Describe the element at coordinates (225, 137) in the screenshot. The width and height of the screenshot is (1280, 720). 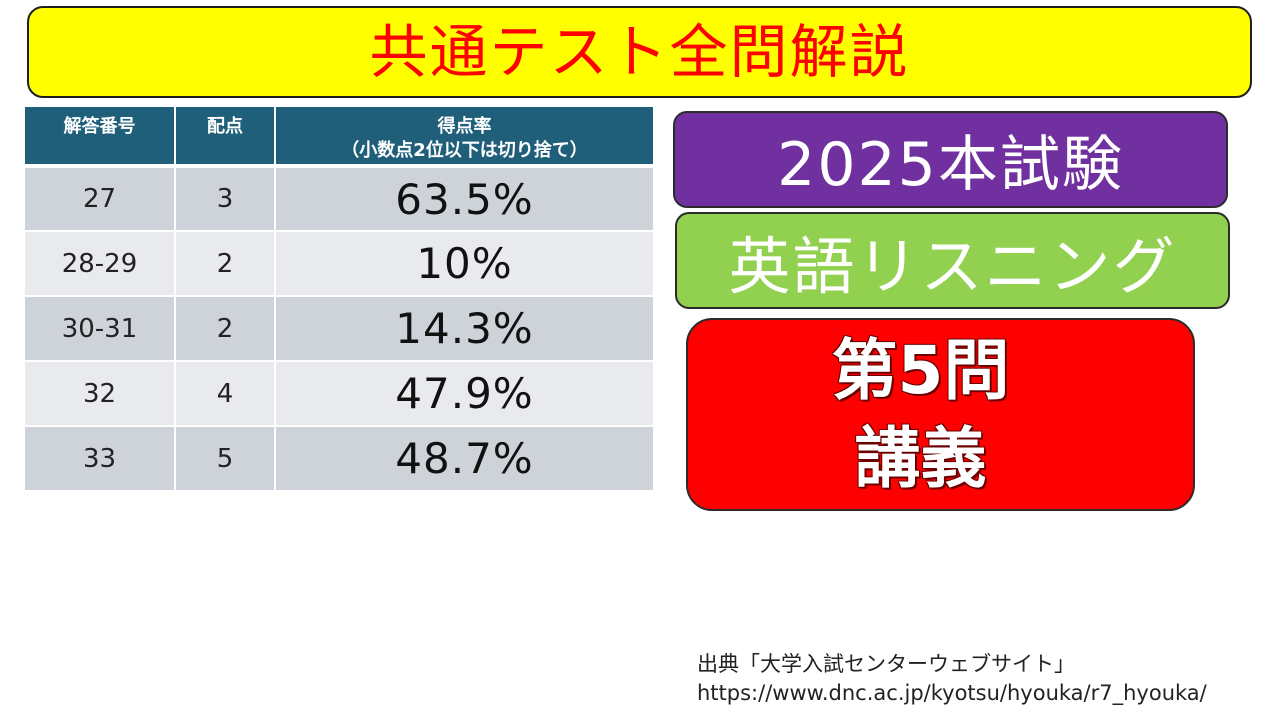
I see `header-points: 配点` at that location.